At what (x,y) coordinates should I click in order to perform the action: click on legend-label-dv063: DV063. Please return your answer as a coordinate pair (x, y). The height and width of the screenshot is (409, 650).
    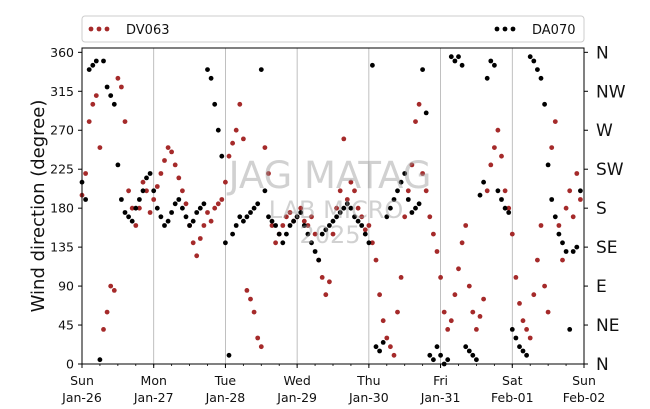
    Looking at the image, I should click on (148, 30).